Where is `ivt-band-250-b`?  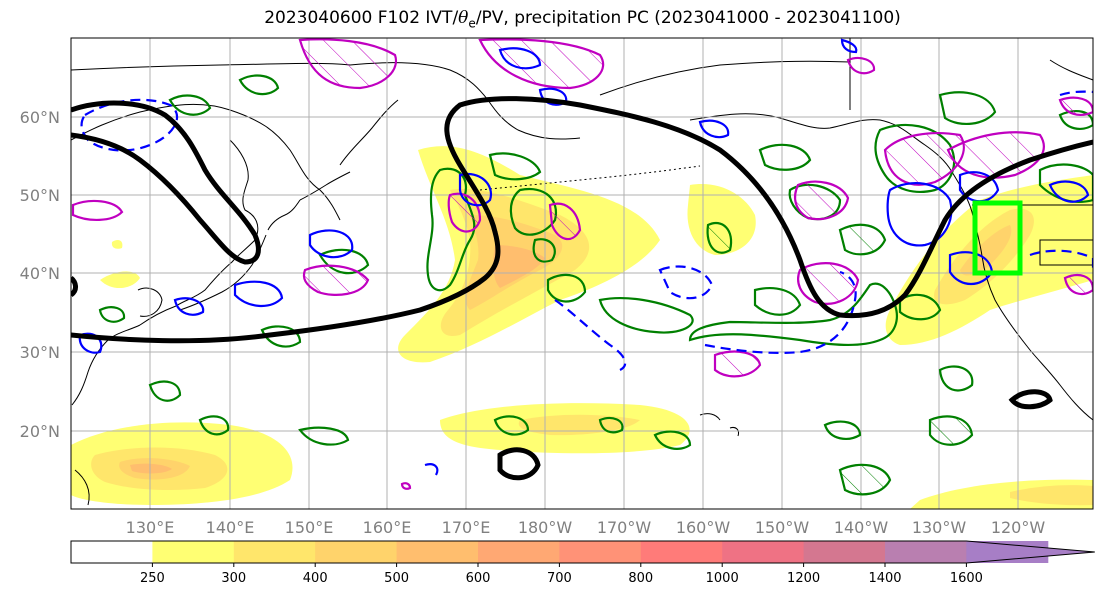
ivt-band-250-b is located at coordinates (721, 219).